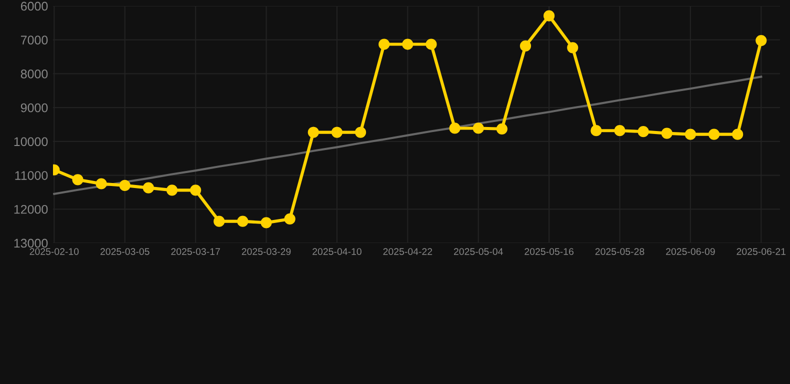 This screenshot has width=790, height=384. What do you see at coordinates (337, 251) in the screenshot?
I see `x-tick-label: 2025-04-10` at bounding box center [337, 251].